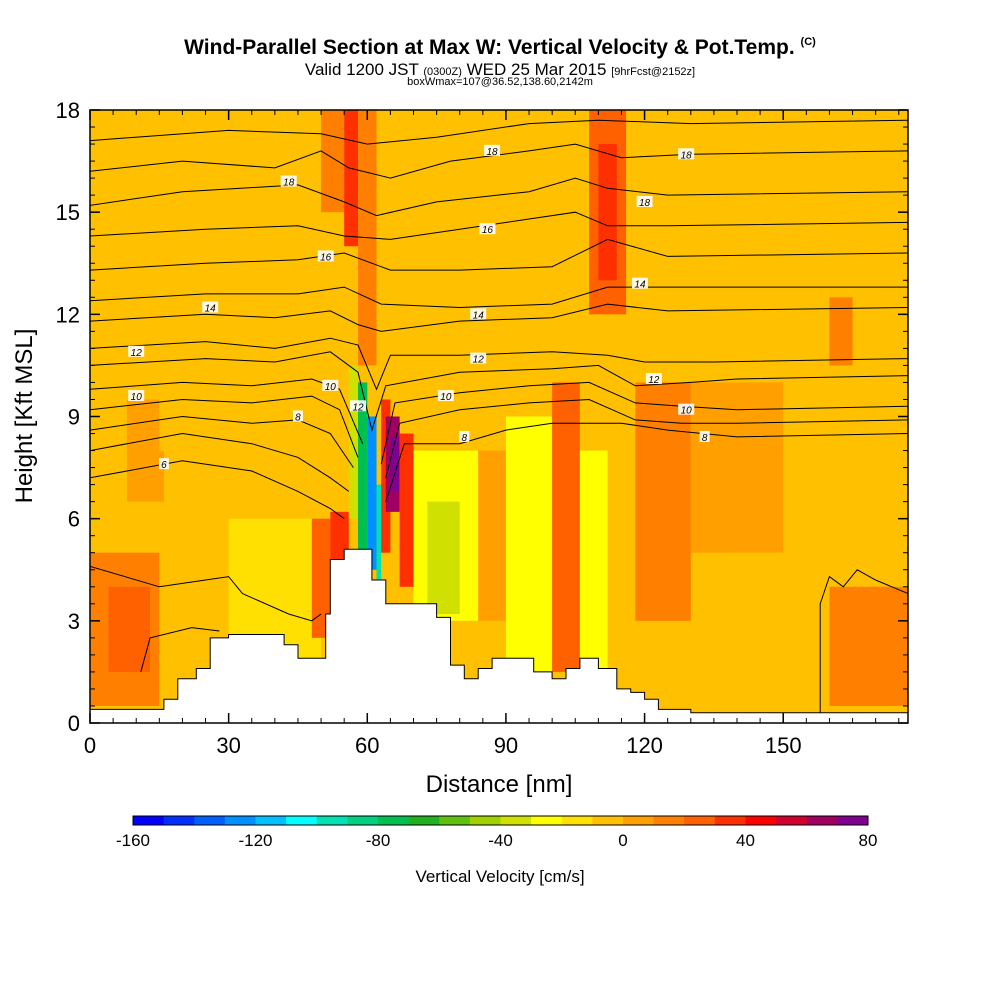  Describe the element at coordinates (644, 745) in the screenshot. I see `x-tick-label: 120` at that location.